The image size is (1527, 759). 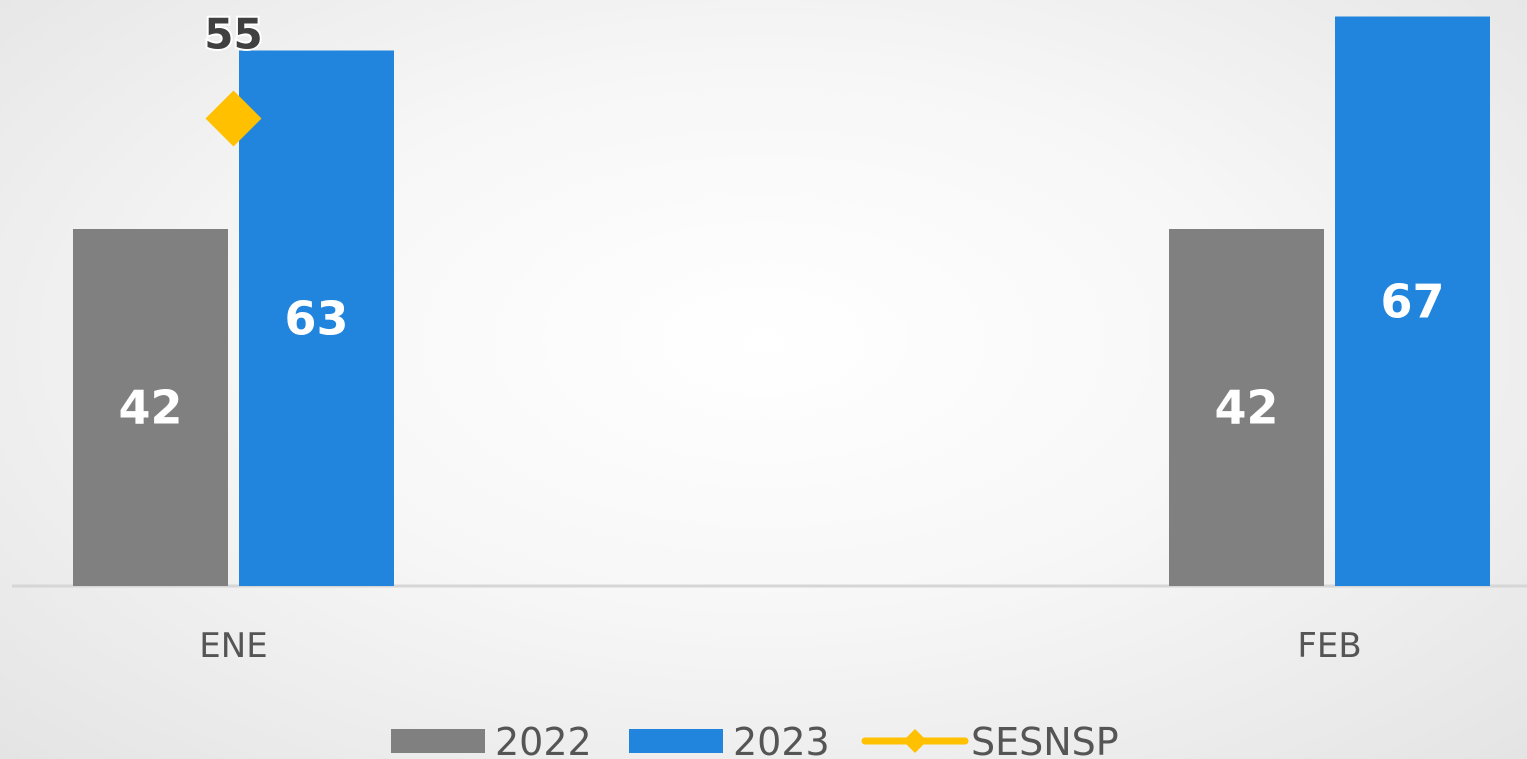 I want to click on data-label-2022-FEB: 42, so click(x=1246, y=408).